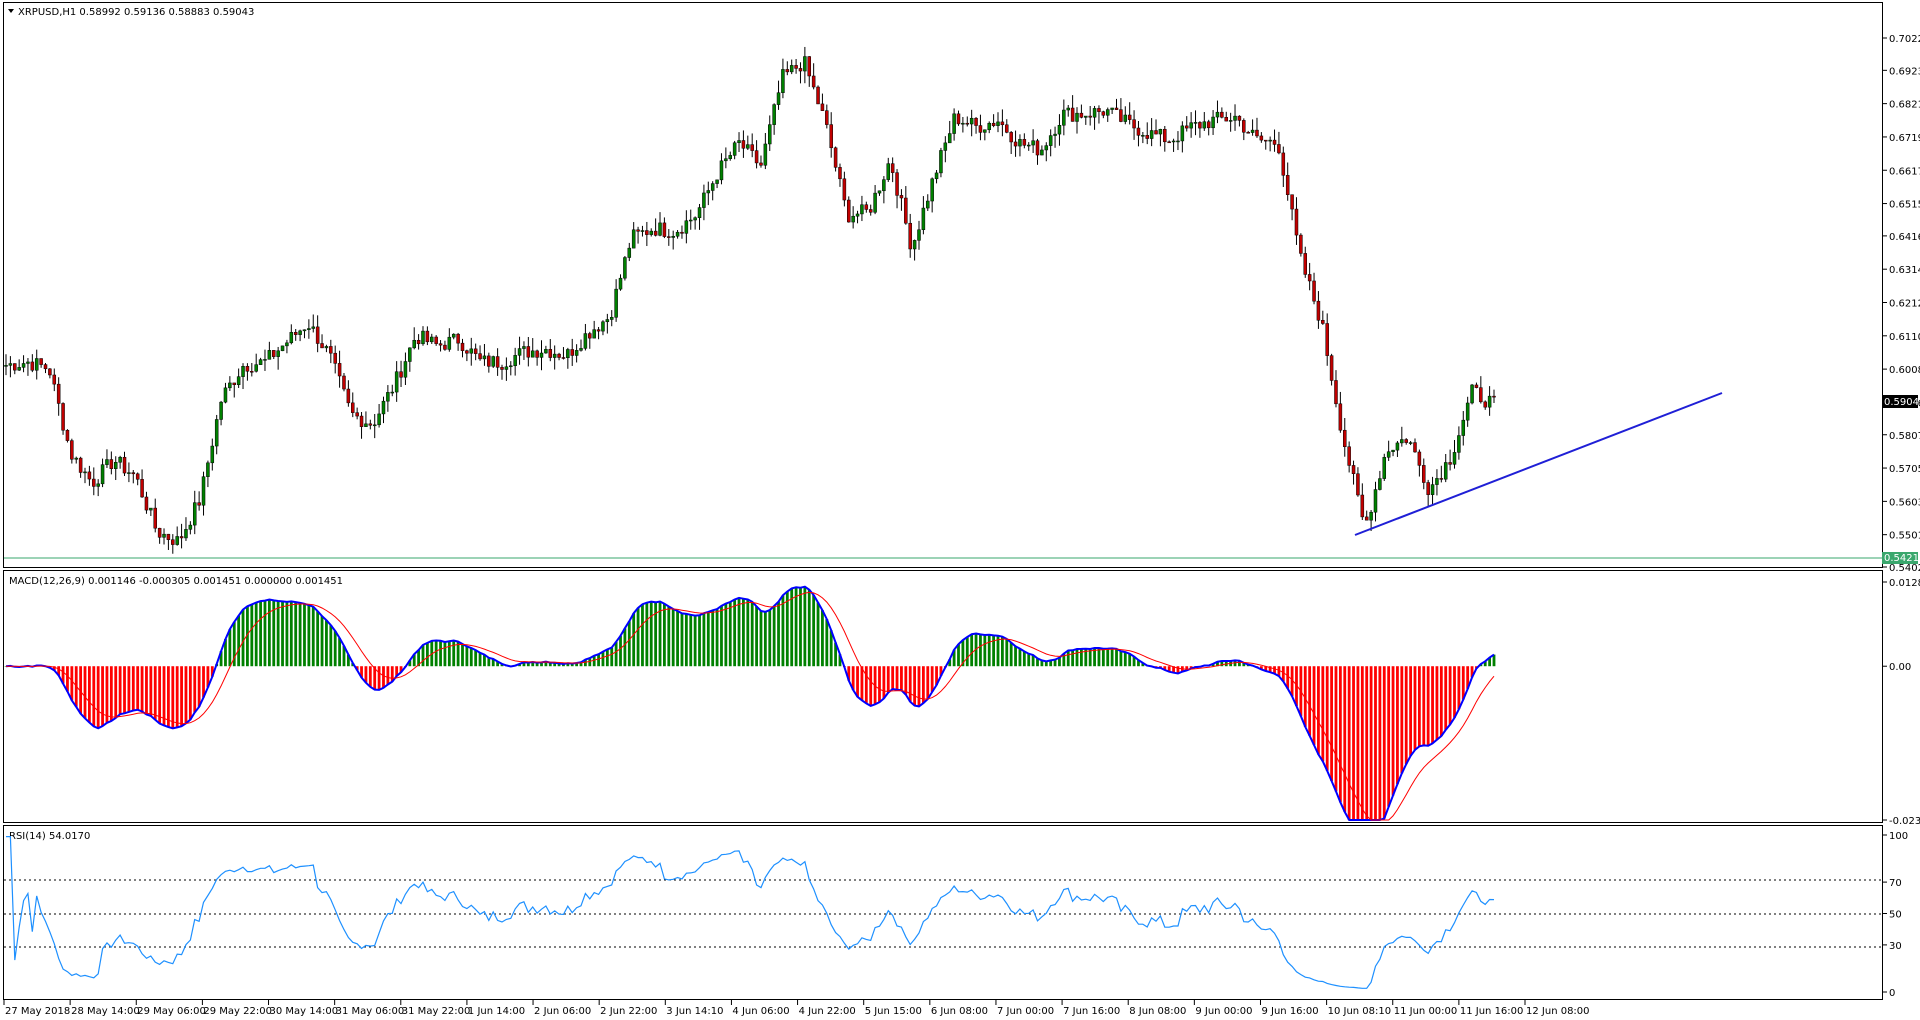 The image size is (1920, 1020). I want to click on collapse-arrow-icon, so click(11, 11).